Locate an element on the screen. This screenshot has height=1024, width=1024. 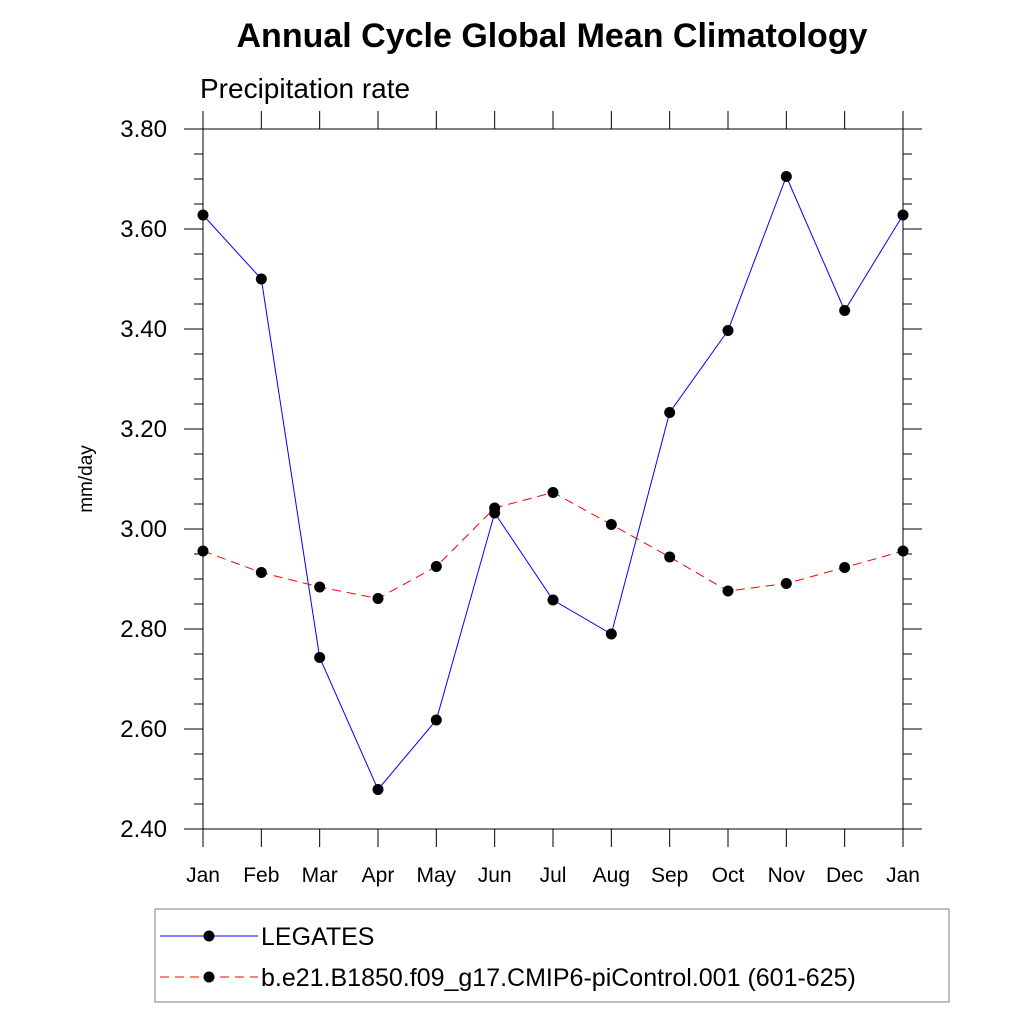
y-tick-label: 2.60 is located at coordinates (143, 729).